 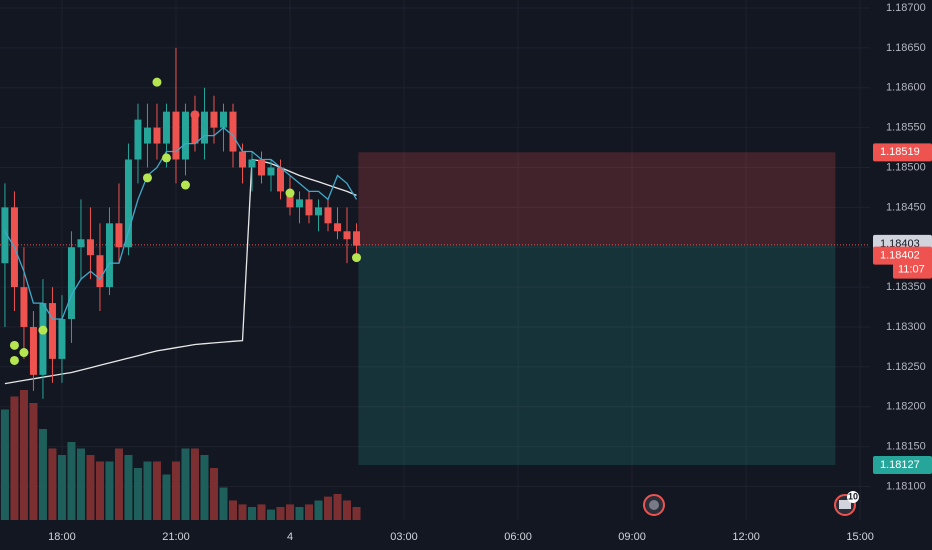 I want to click on badge-label: 10, so click(x=853, y=496).